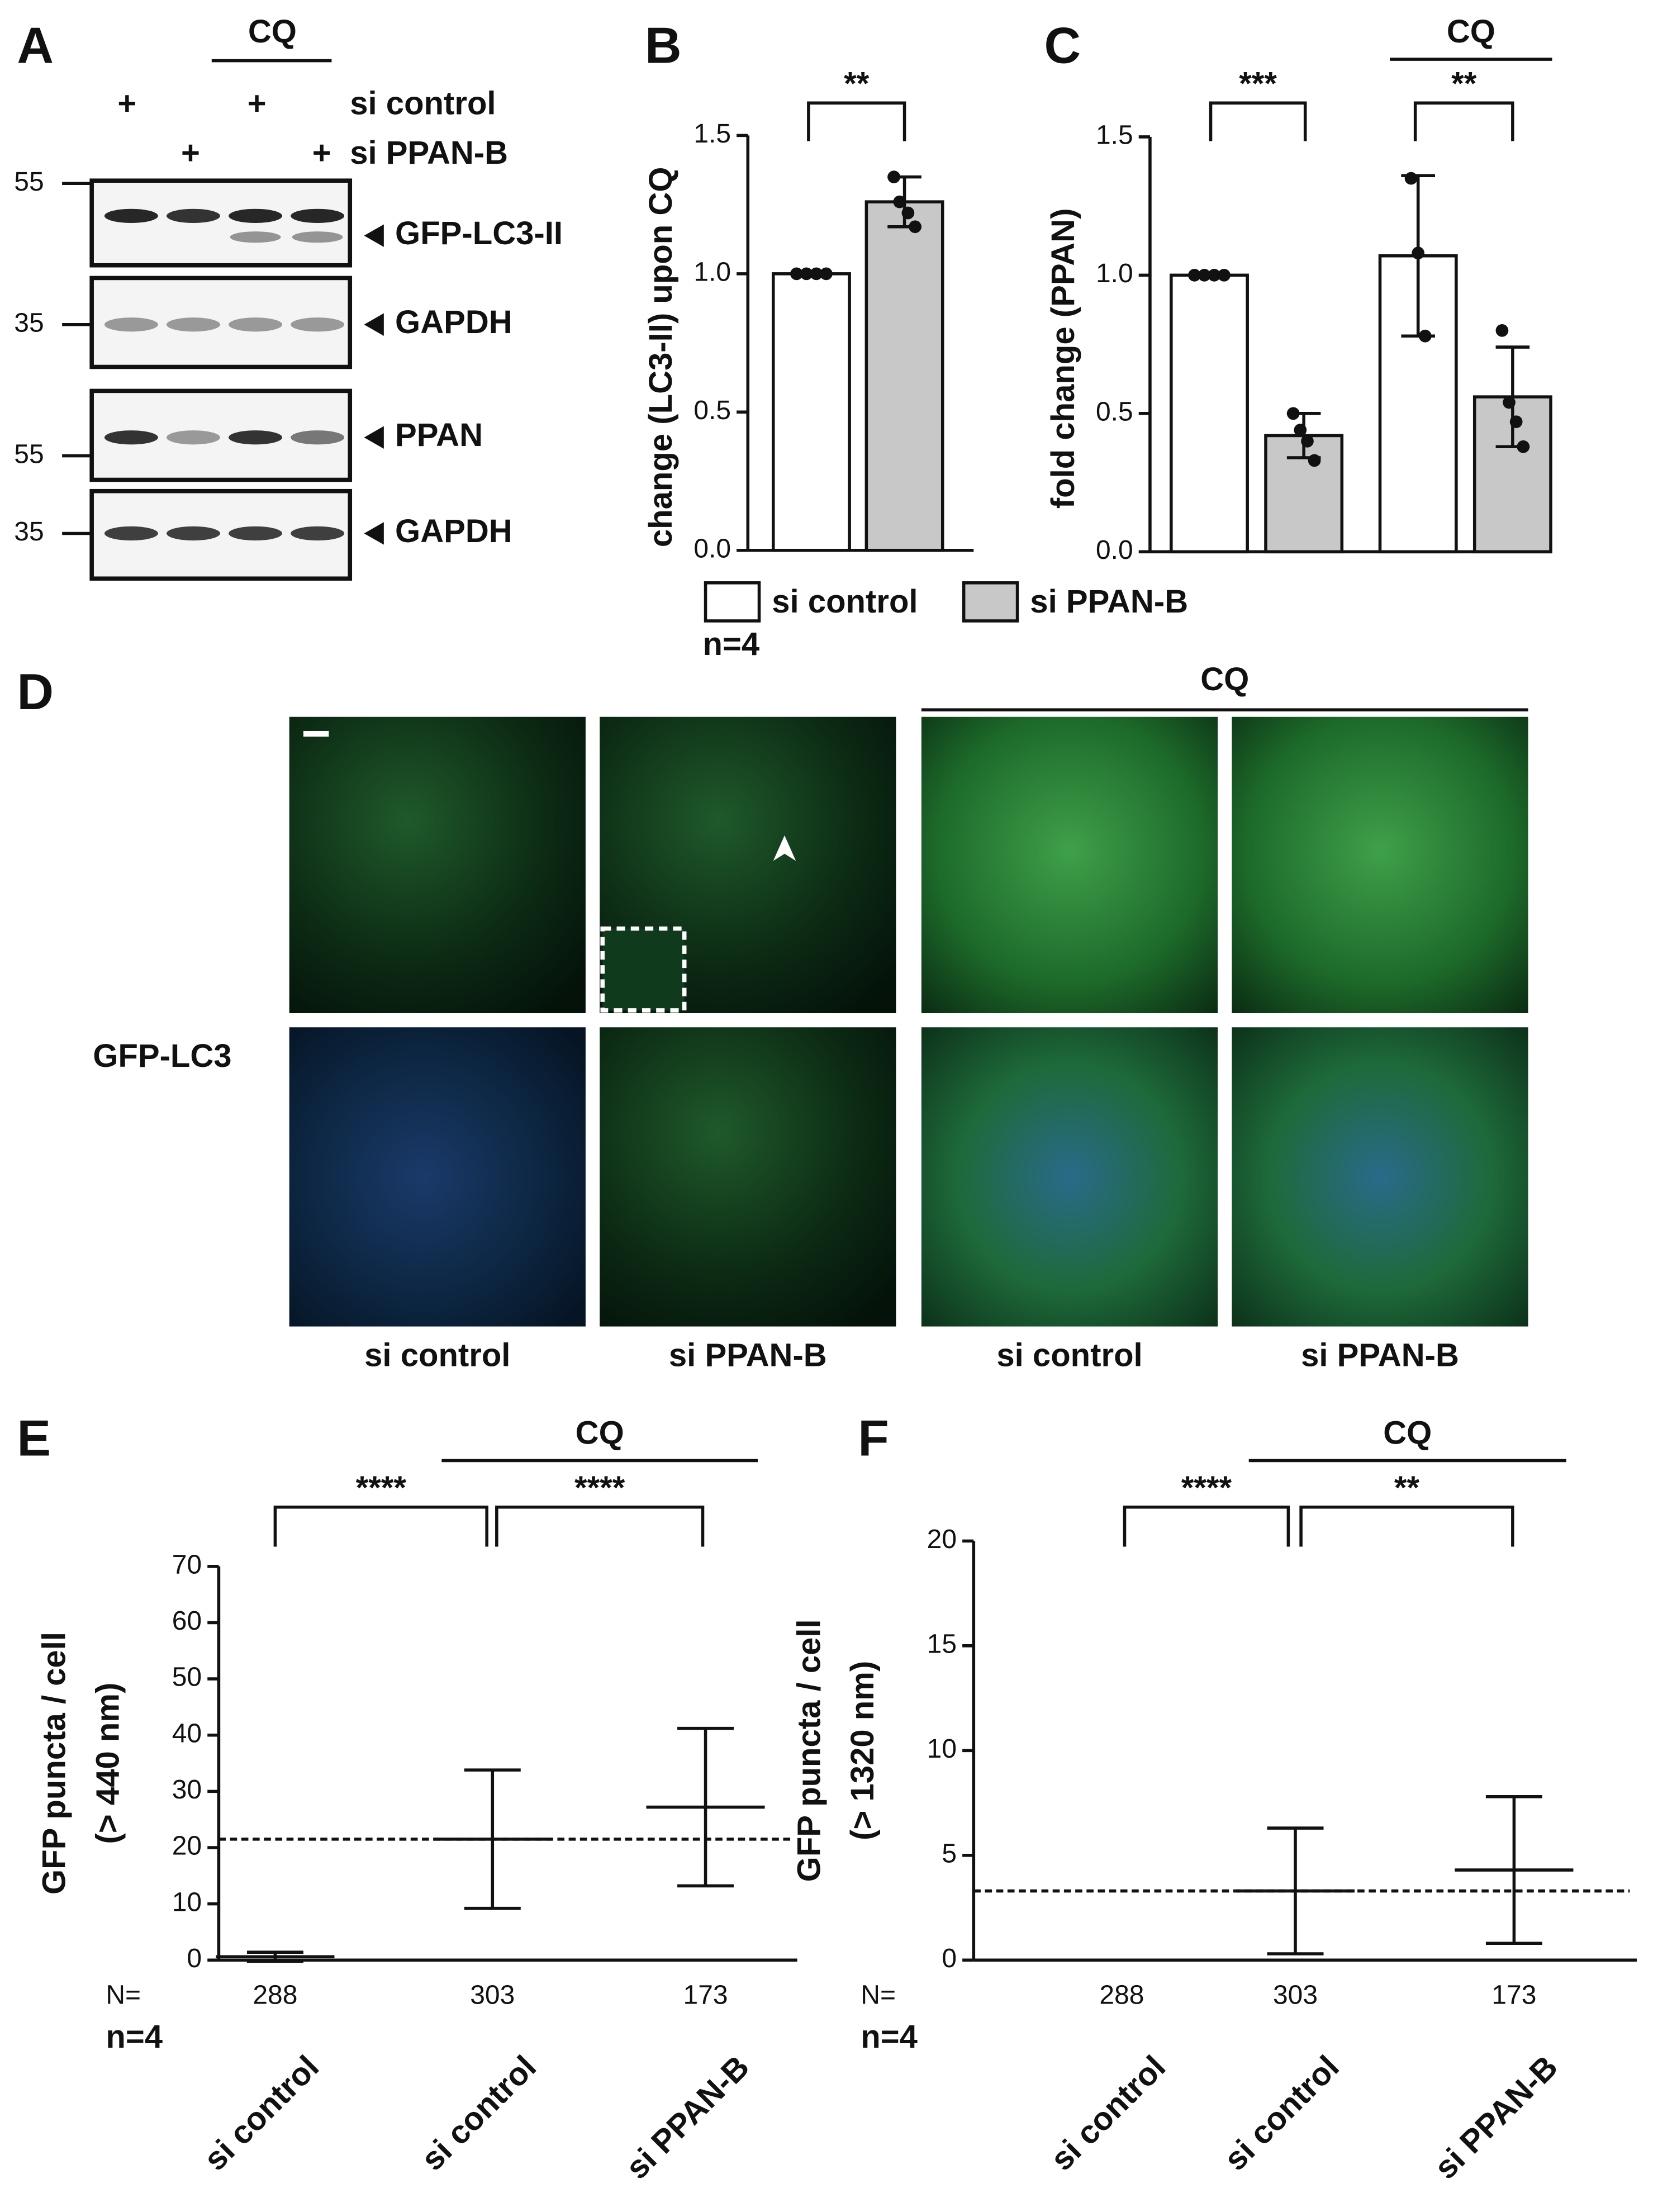  I want to click on channel-label: GFP-LC3, so click(162, 1056).